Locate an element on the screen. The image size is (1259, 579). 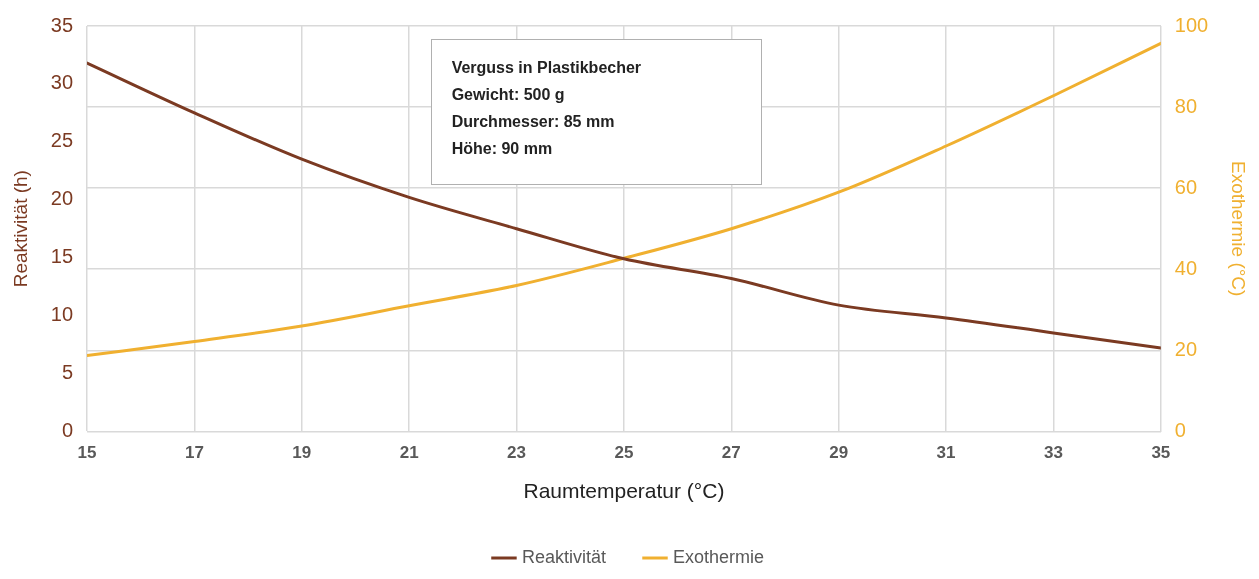
y-tick-label: 10 is located at coordinates (62, 314).